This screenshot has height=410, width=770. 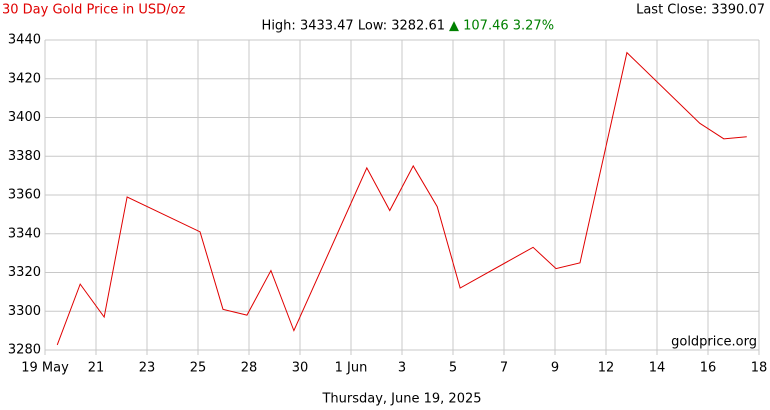 What do you see at coordinates (249, 368) in the screenshot?
I see `x-tick-label: 28` at bounding box center [249, 368].